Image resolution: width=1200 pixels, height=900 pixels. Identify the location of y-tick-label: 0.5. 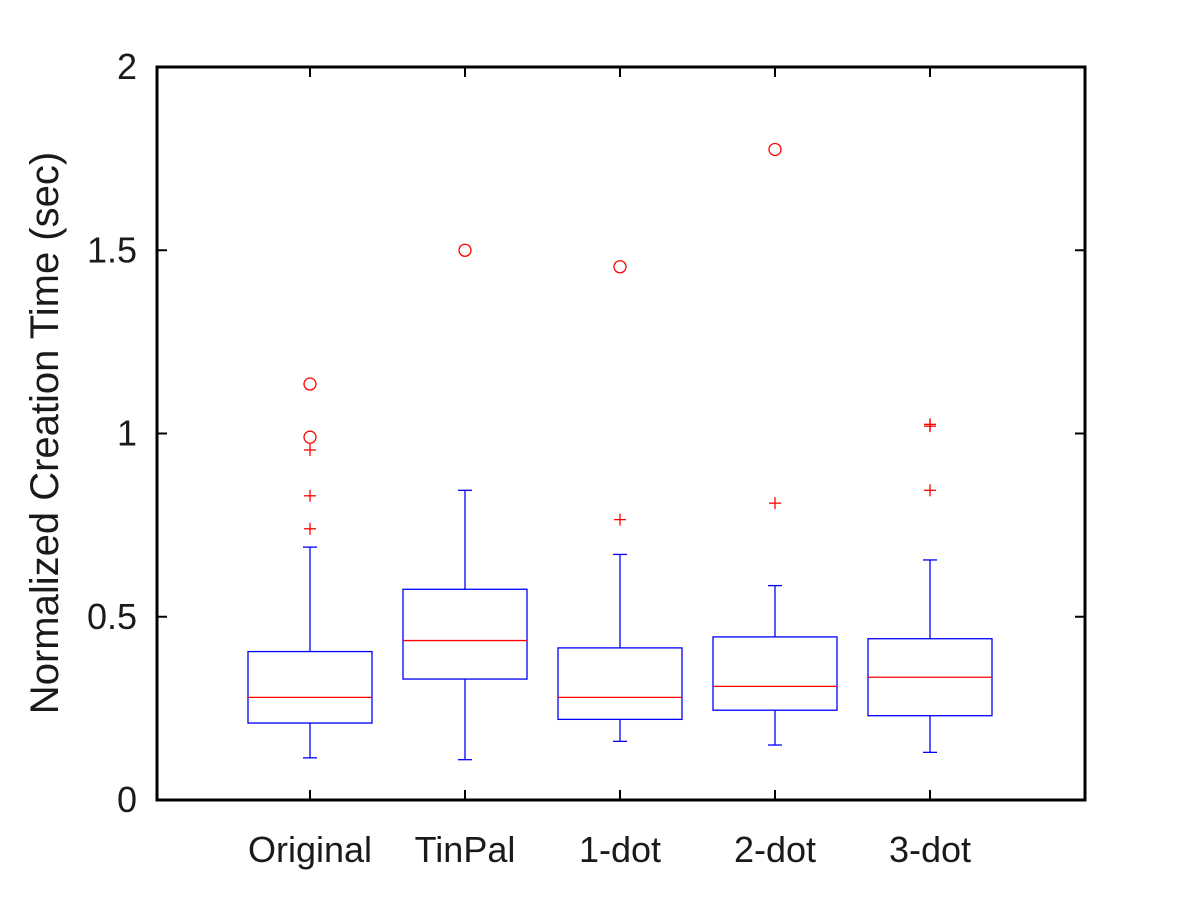
(112, 616).